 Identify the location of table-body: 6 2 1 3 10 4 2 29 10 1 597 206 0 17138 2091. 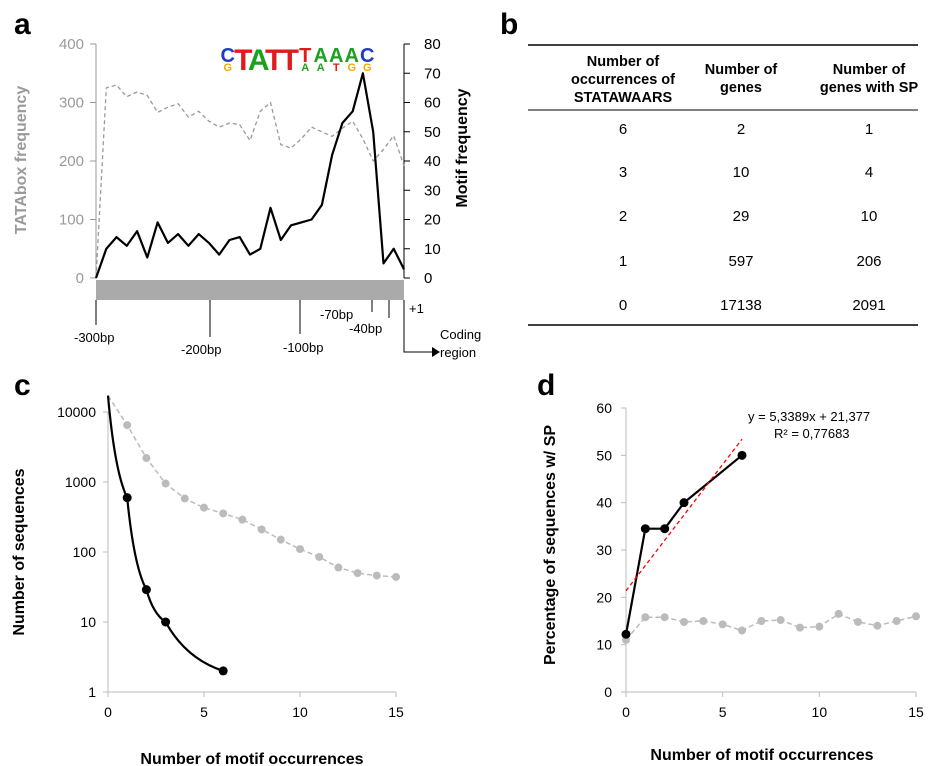
(752, 217).